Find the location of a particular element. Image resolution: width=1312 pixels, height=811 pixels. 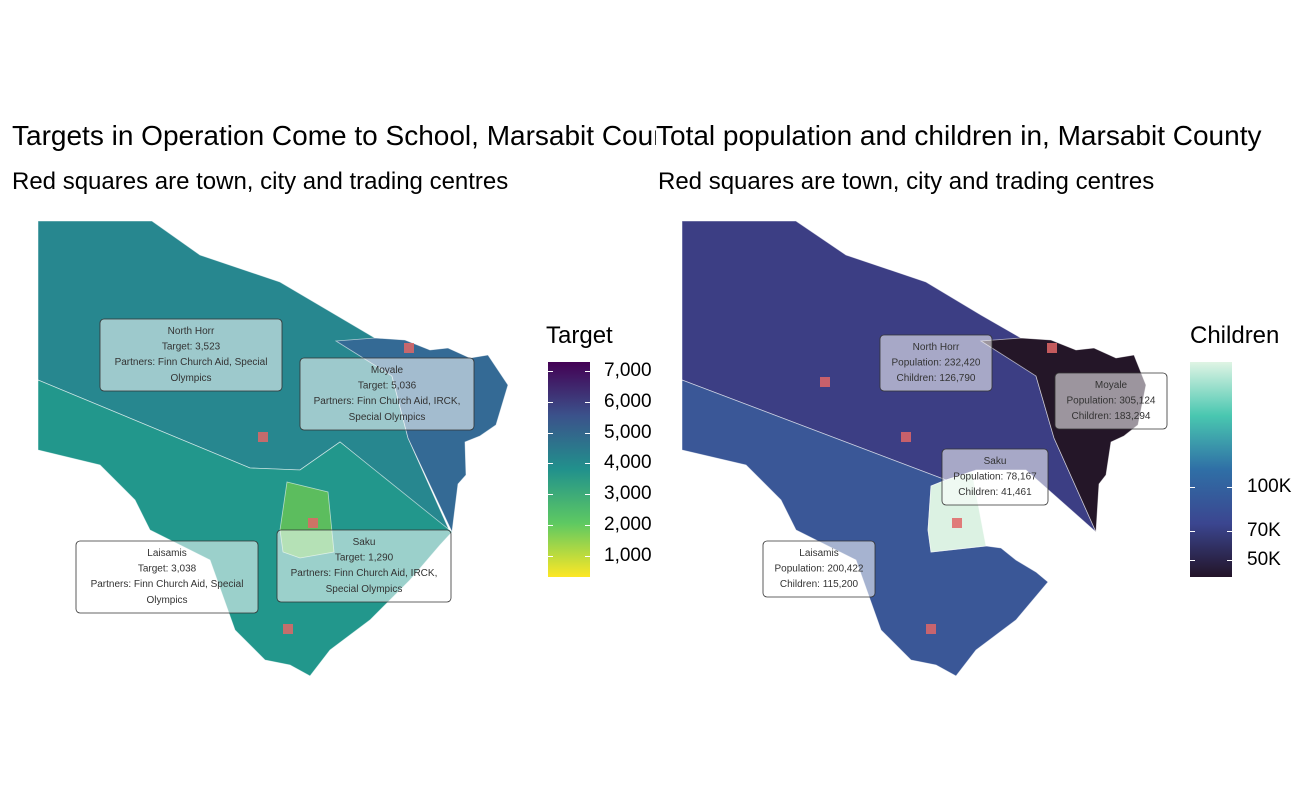

legend-tick-label: 70K is located at coordinates (1264, 530).